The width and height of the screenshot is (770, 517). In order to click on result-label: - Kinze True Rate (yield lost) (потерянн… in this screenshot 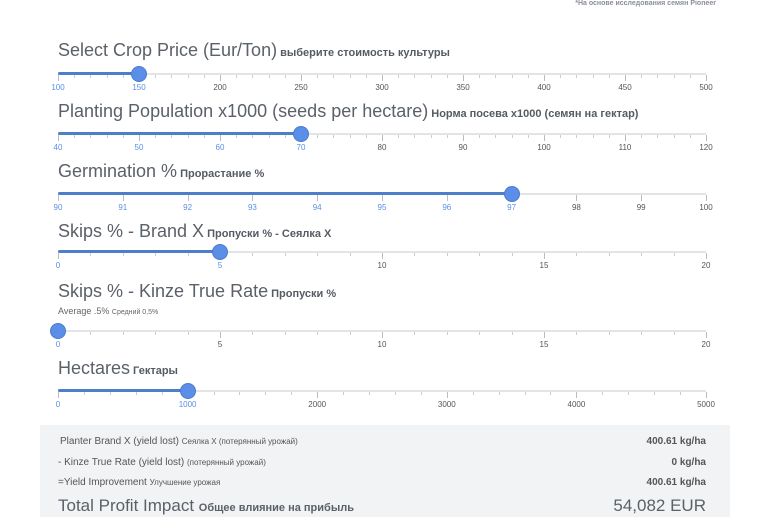, I will do `click(162, 462)`.